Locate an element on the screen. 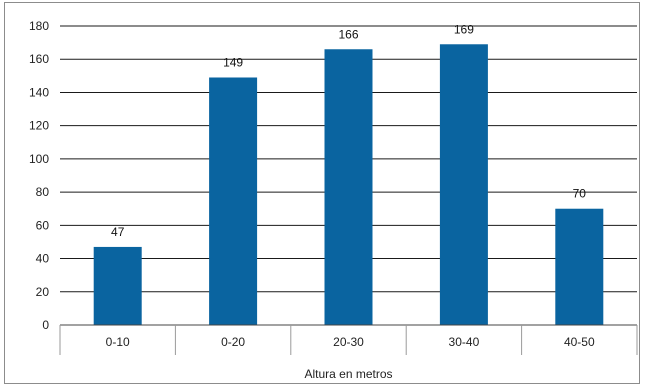 Image resolution: width=645 pixels, height=387 pixels. x-tick-label: 20-30 is located at coordinates (348, 342).